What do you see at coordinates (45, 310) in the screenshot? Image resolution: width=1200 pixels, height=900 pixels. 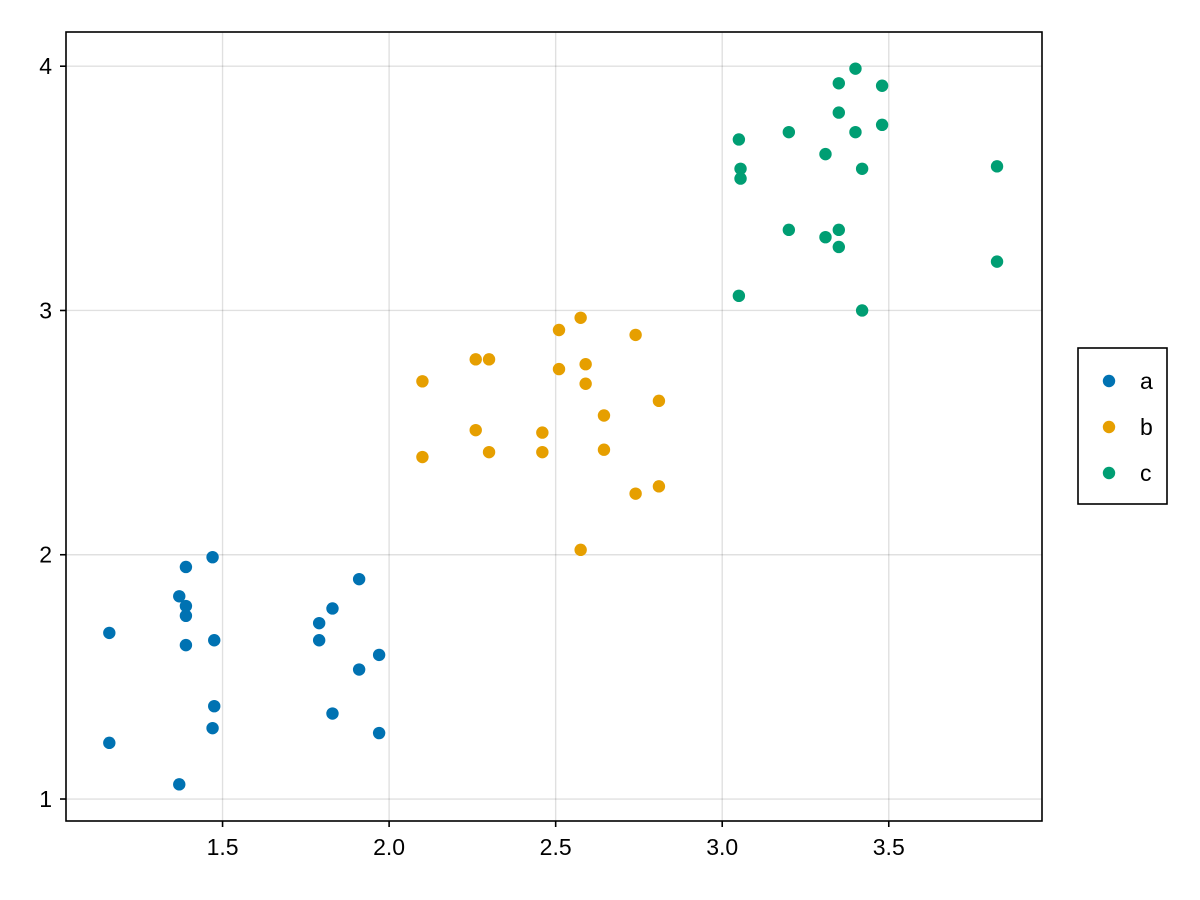 I see `y-tick-label: 3` at bounding box center [45, 310].